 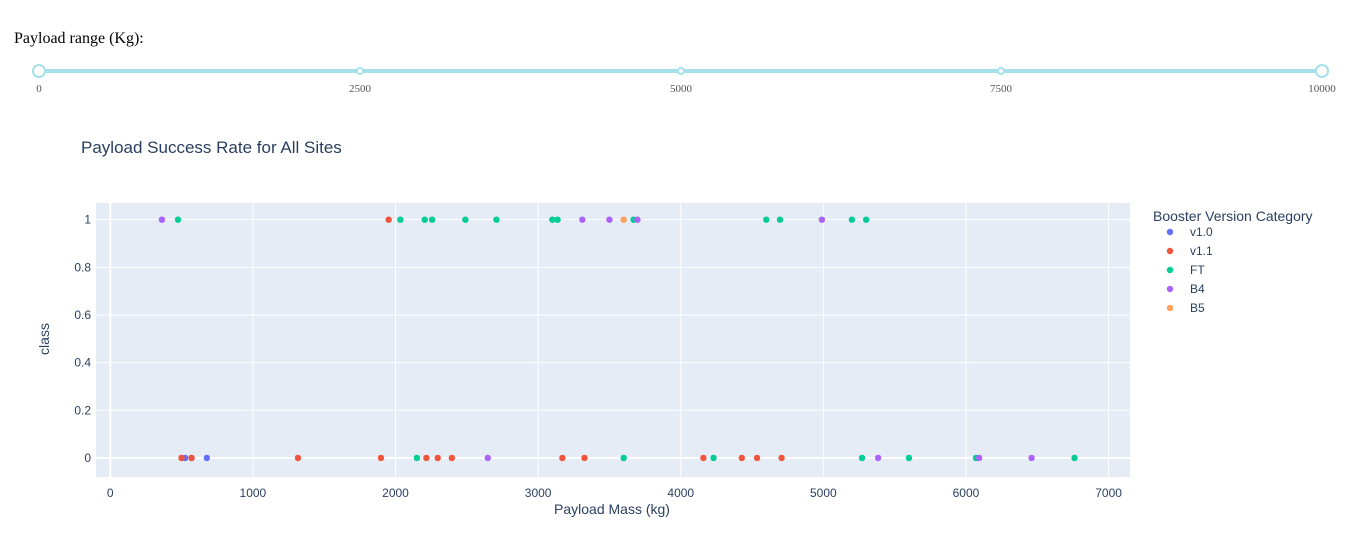 I want to click on legend-title: Booster Version Category, so click(x=1233, y=216).